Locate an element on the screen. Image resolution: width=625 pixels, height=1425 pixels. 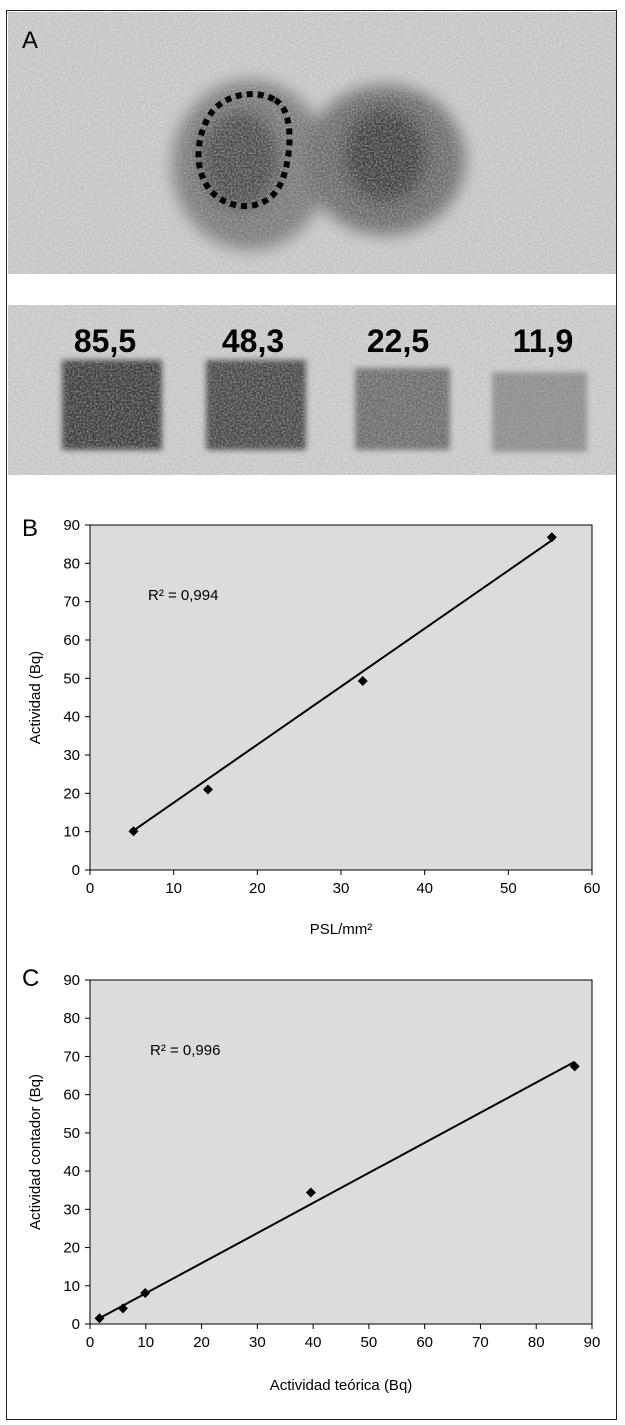
panel-label-c: C is located at coordinates (30, 978).